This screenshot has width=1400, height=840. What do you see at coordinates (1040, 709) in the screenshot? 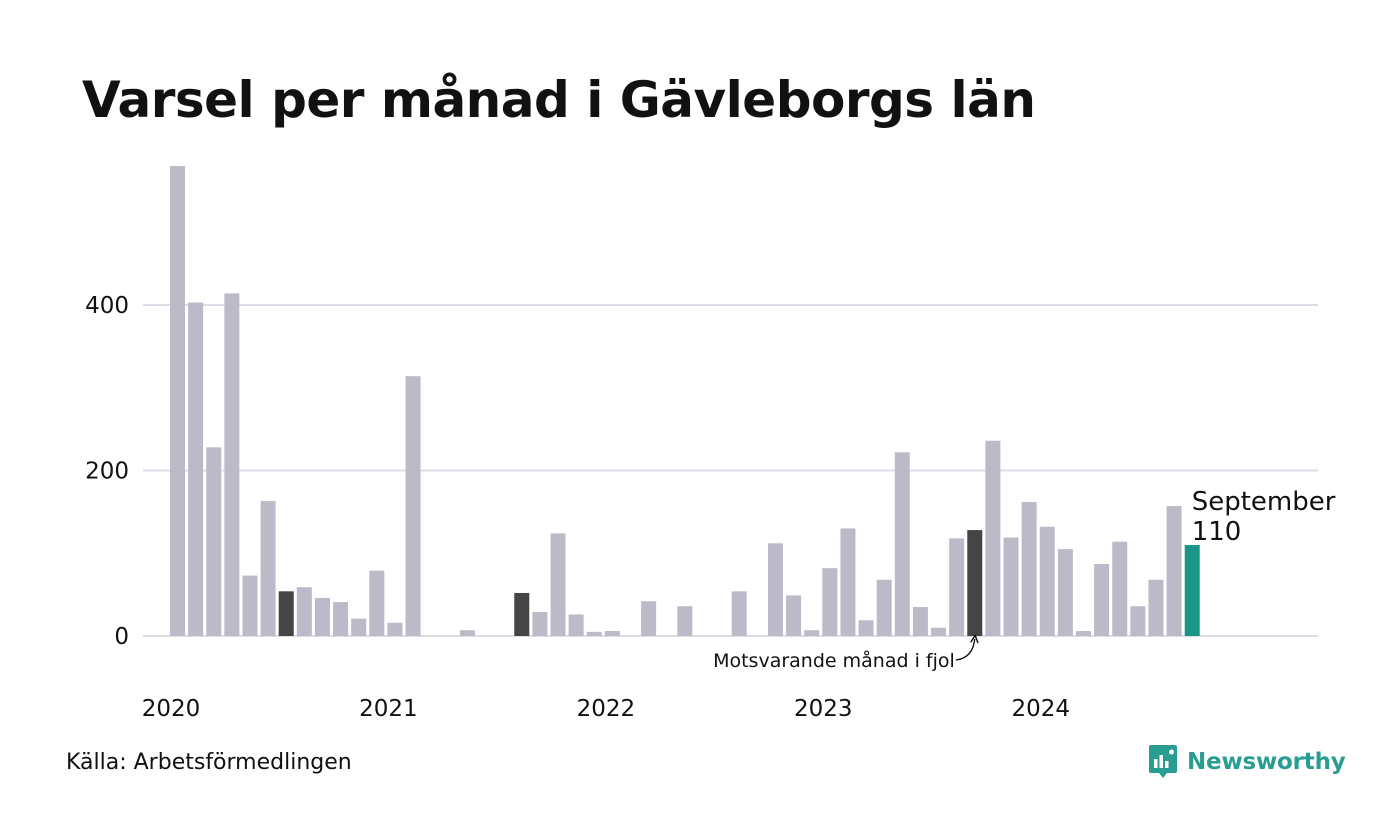
I see `x-tick-label: 2024` at bounding box center [1040, 709].